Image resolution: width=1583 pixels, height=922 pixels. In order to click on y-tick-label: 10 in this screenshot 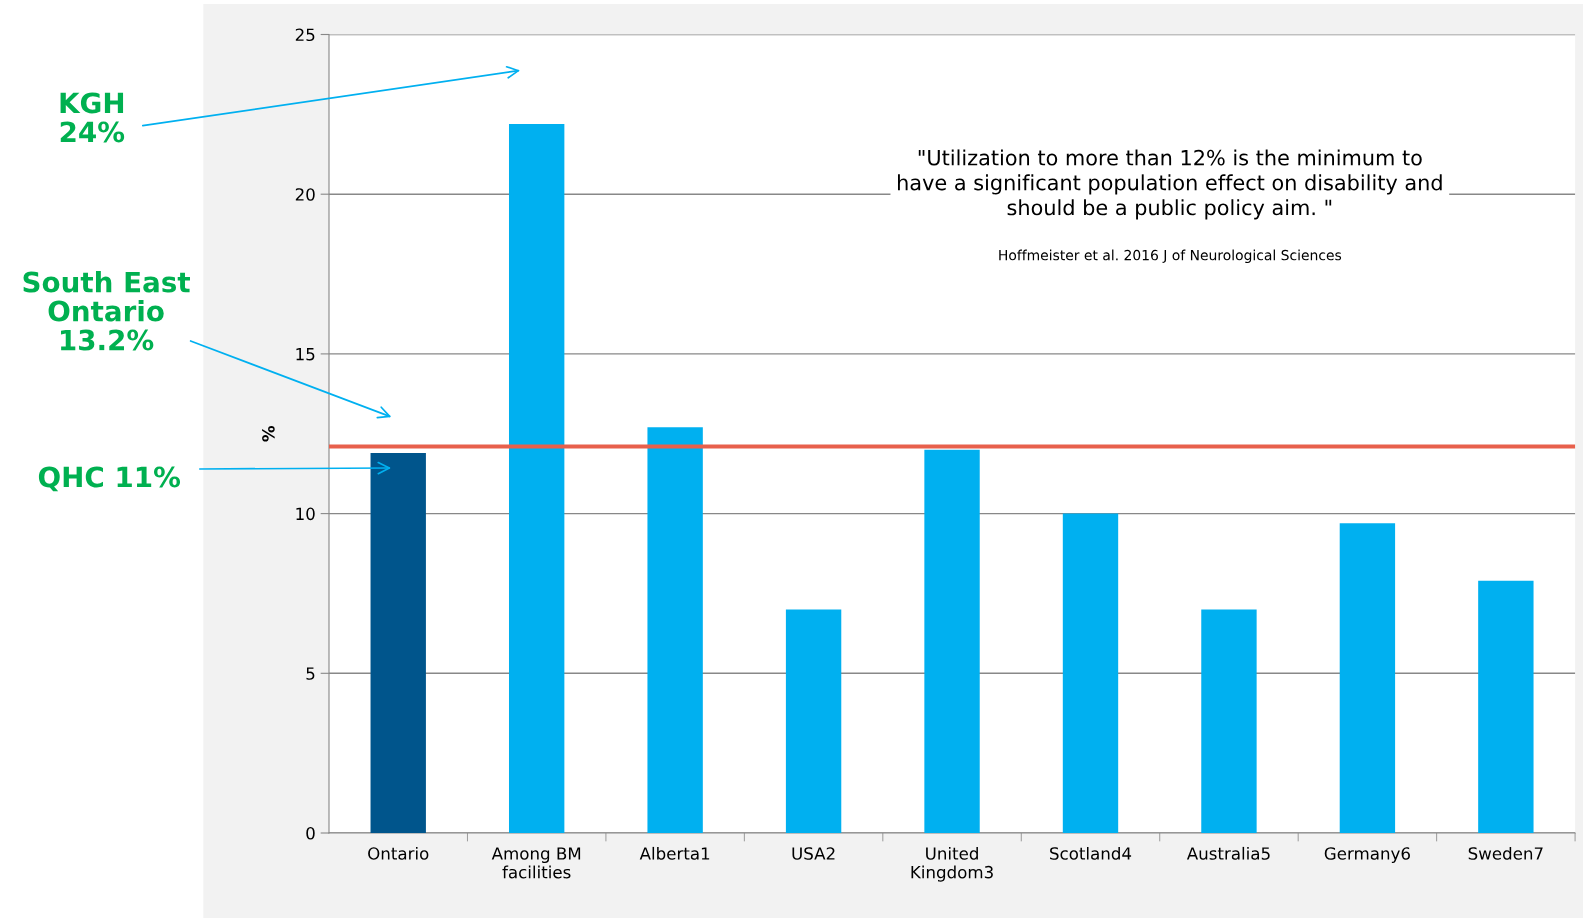, I will do `click(305, 514)`.